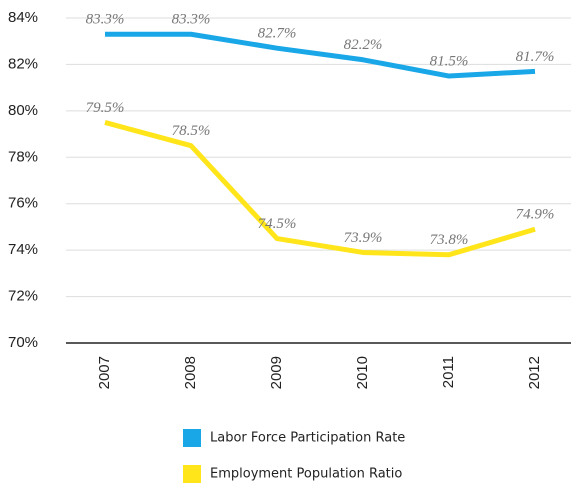 This screenshot has width=571, height=483. I want to click on x-tick-label: 2010, so click(362, 372).